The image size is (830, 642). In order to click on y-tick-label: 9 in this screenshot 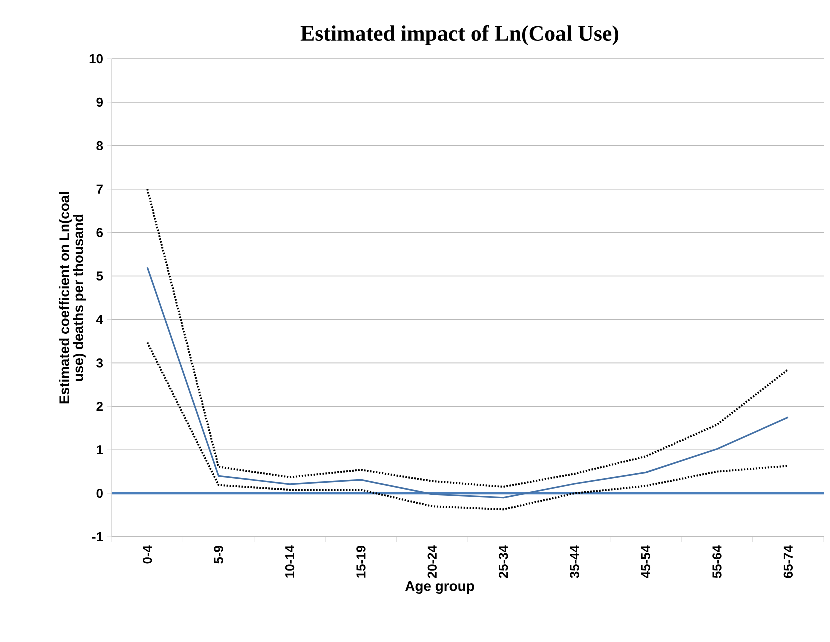, I will do `click(99, 103)`.